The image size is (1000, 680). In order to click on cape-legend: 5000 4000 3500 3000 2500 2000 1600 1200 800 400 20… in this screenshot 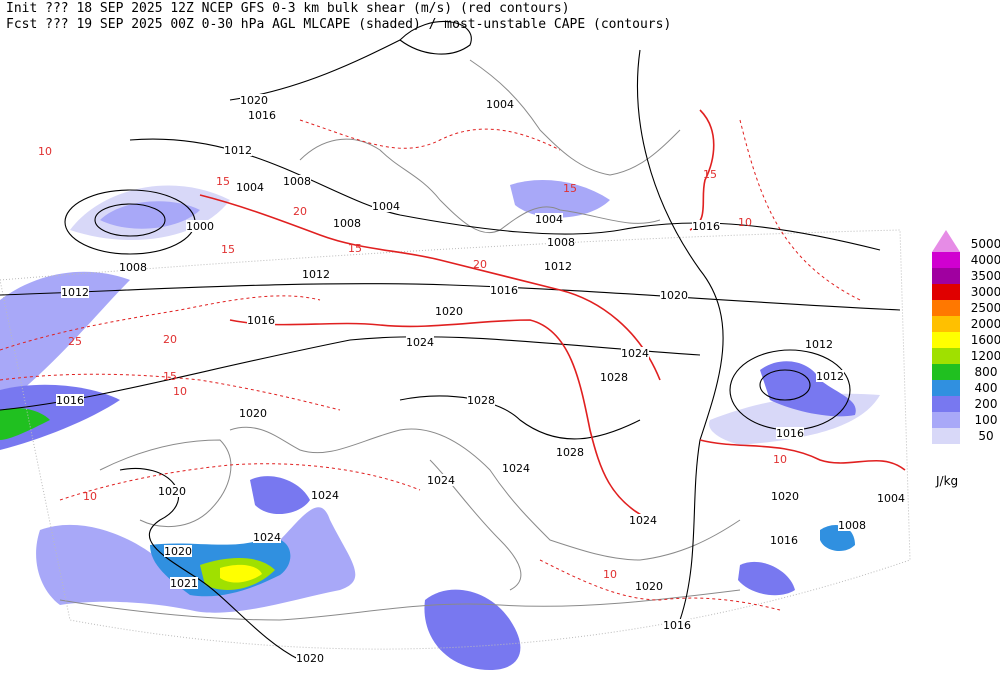, I will do `click(966, 337)`.